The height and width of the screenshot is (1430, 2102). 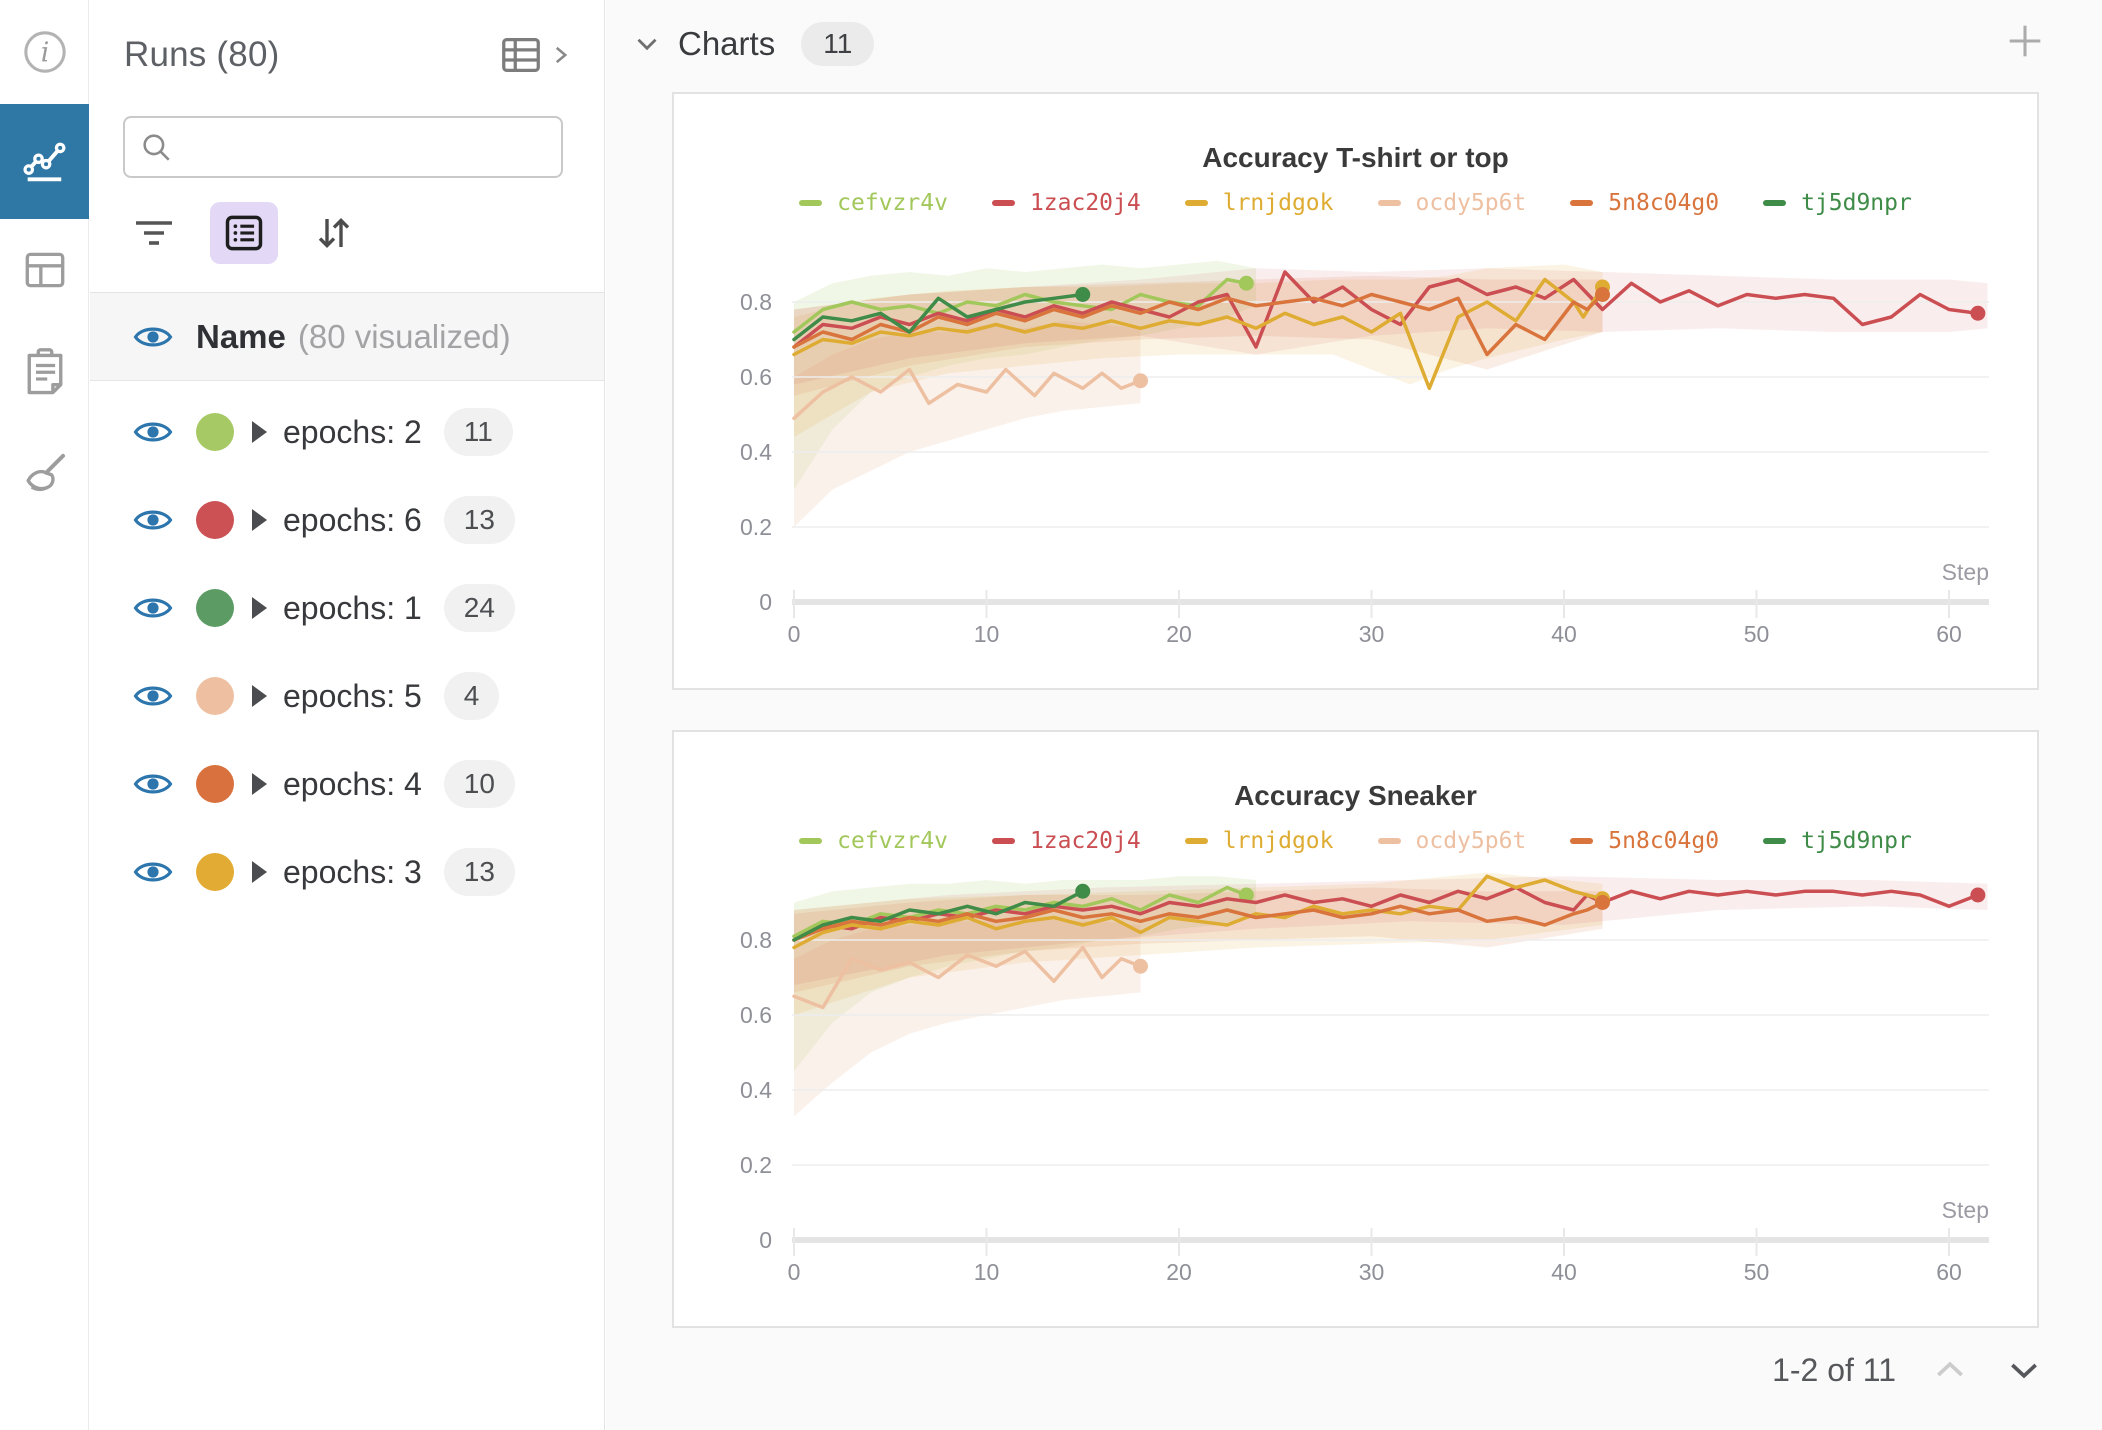 What do you see at coordinates (352, 871) in the screenshot?
I see `run-group-label: epochs: 3` at bounding box center [352, 871].